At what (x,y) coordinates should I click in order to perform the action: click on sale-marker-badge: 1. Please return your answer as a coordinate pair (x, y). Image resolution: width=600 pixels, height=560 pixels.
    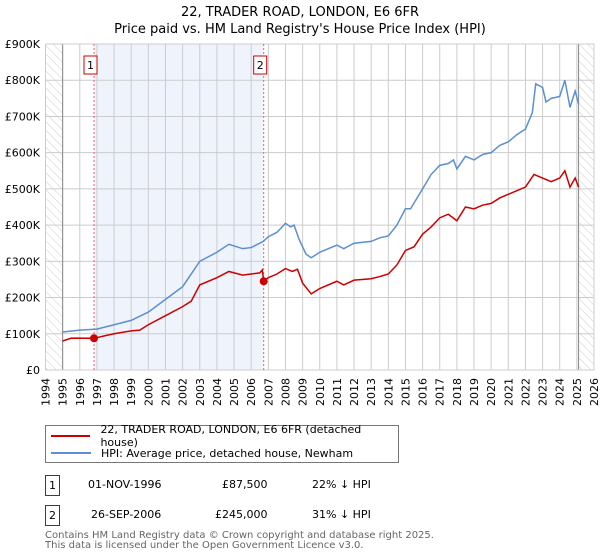
    Looking at the image, I should click on (52, 485).